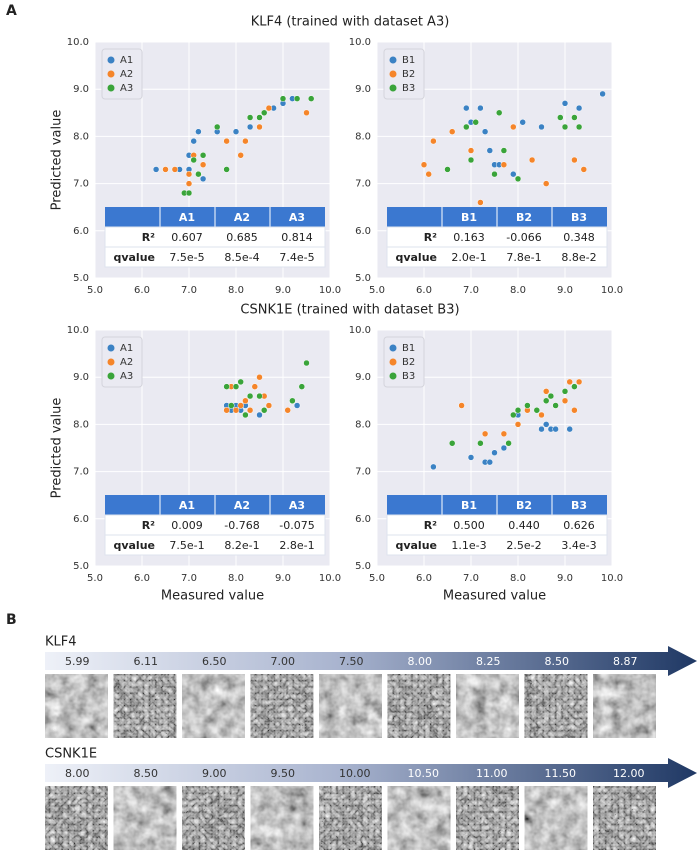 The height and width of the screenshot is (853, 700). What do you see at coordinates (408, 348) in the screenshot?
I see `legend-label: B1` at bounding box center [408, 348].